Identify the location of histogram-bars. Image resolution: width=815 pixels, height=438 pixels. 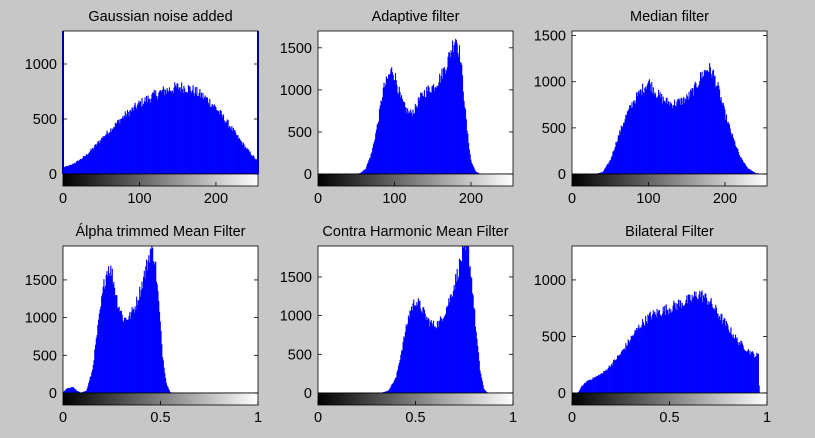
(434, 319).